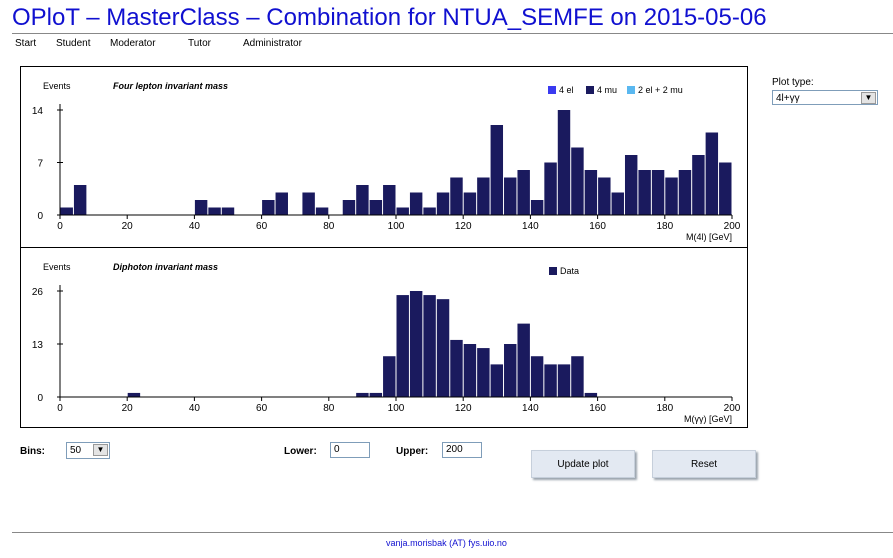 Image resolution: width=893 pixels, height=558 pixels. I want to click on plot-type-value: 4l+γγ, so click(788, 98).